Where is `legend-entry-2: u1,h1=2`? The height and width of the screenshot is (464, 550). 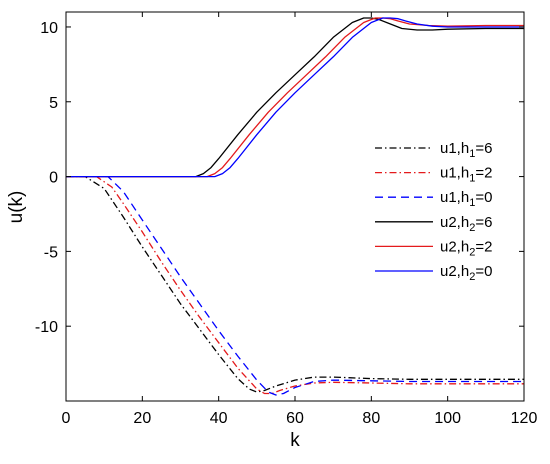 legend-entry-2: u1,h1=2 is located at coordinates (466, 175).